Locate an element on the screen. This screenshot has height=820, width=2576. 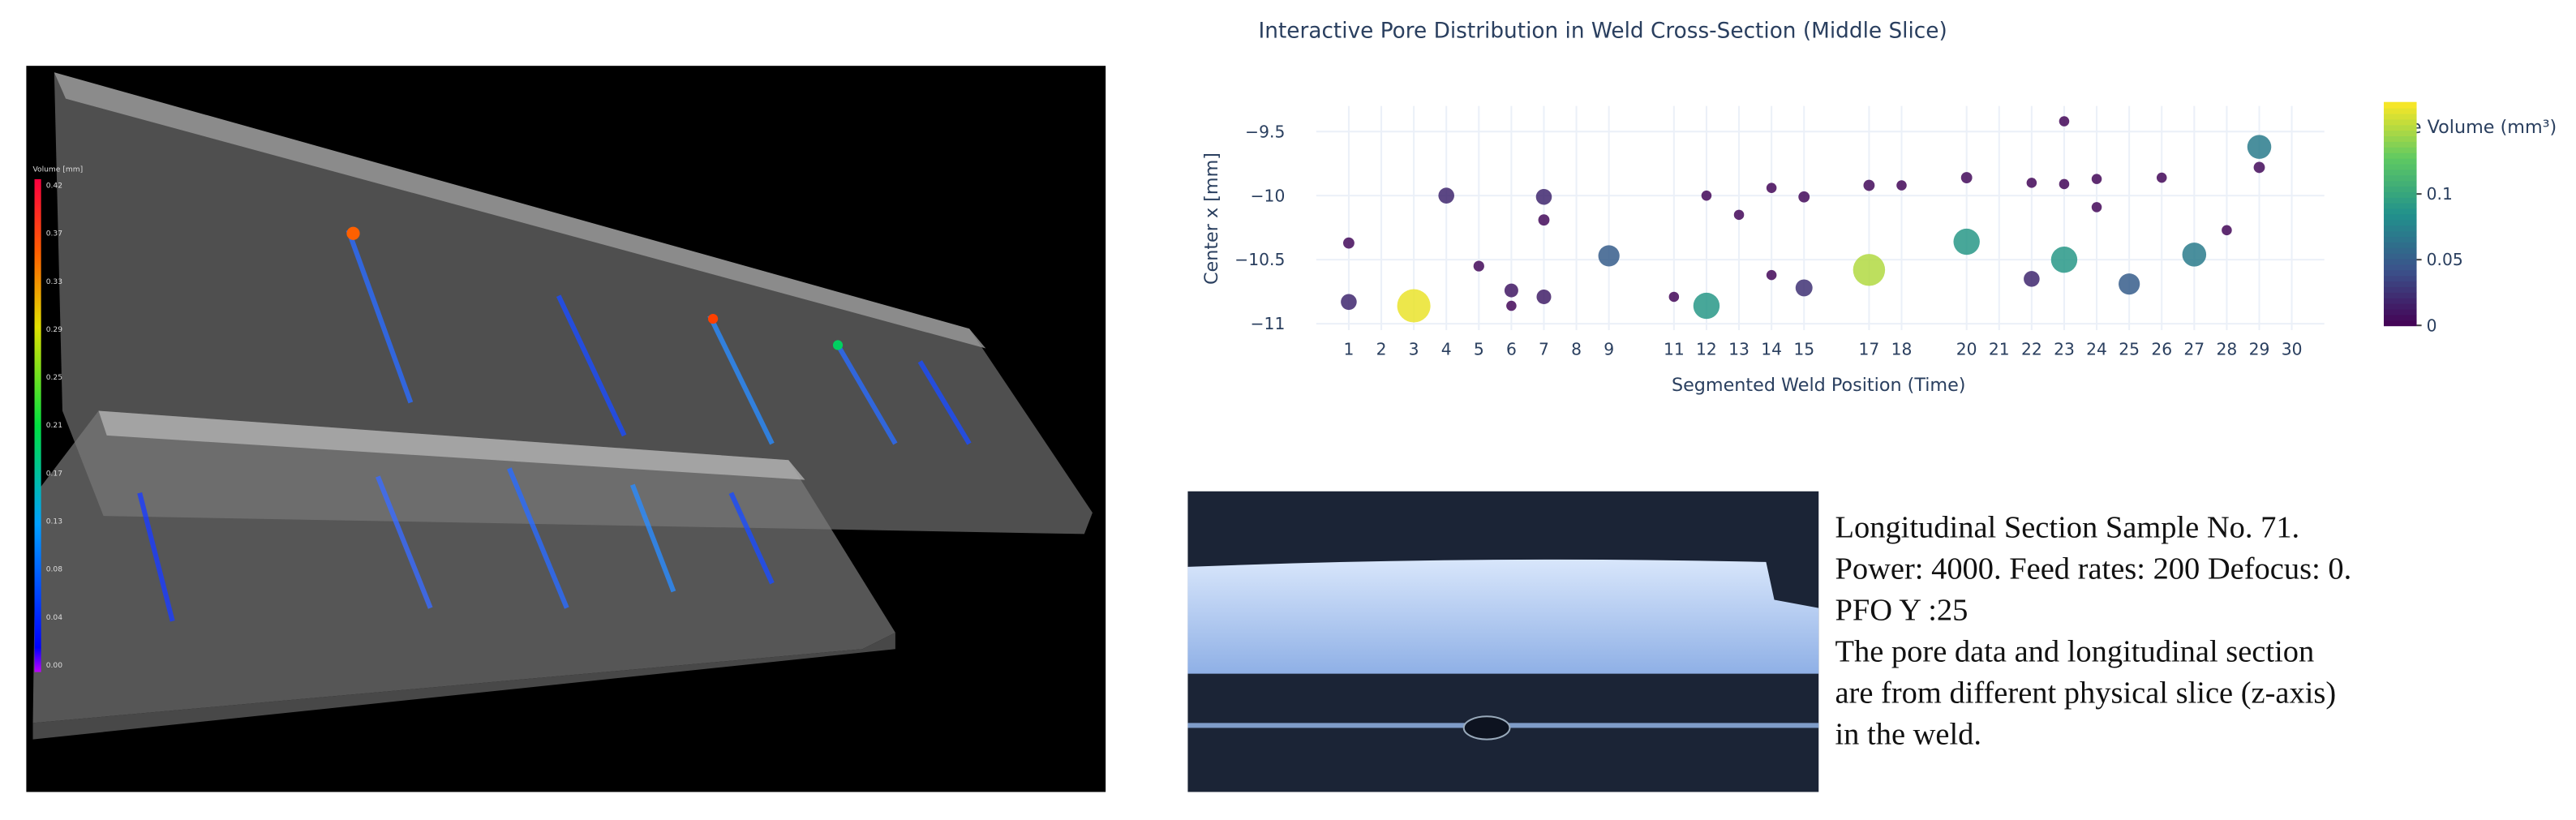
x-tick-label: 5 is located at coordinates (1479, 348).